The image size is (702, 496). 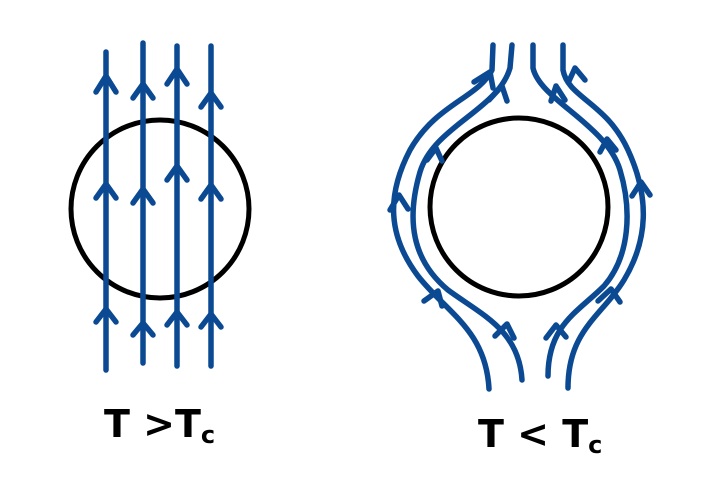 I want to click on label-main-text: T >T, so click(x=152, y=424).